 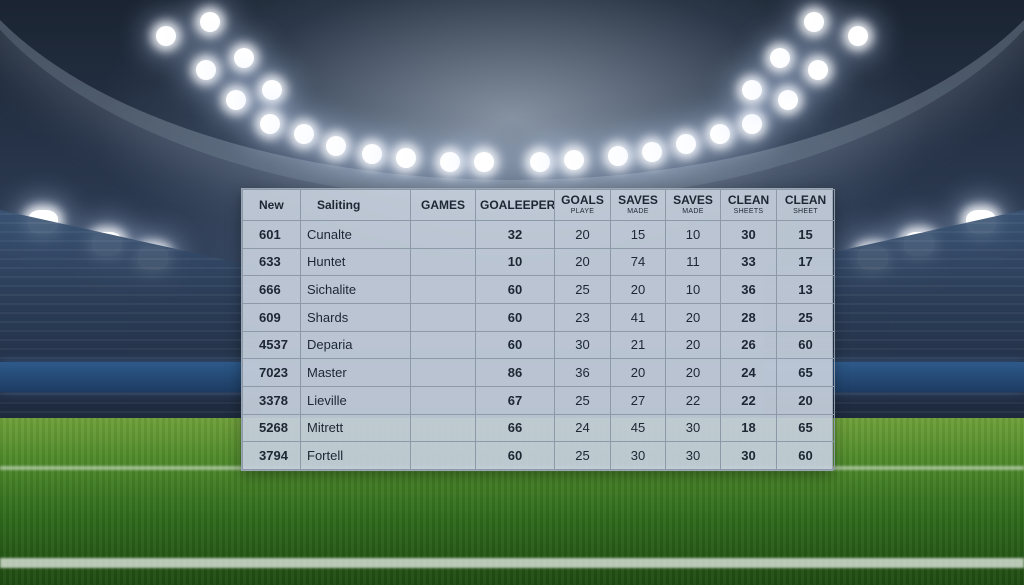 What do you see at coordinates (355, 262) in the screenshot?
I see `table-cell: Huntet` at bounding box center [355, 262].